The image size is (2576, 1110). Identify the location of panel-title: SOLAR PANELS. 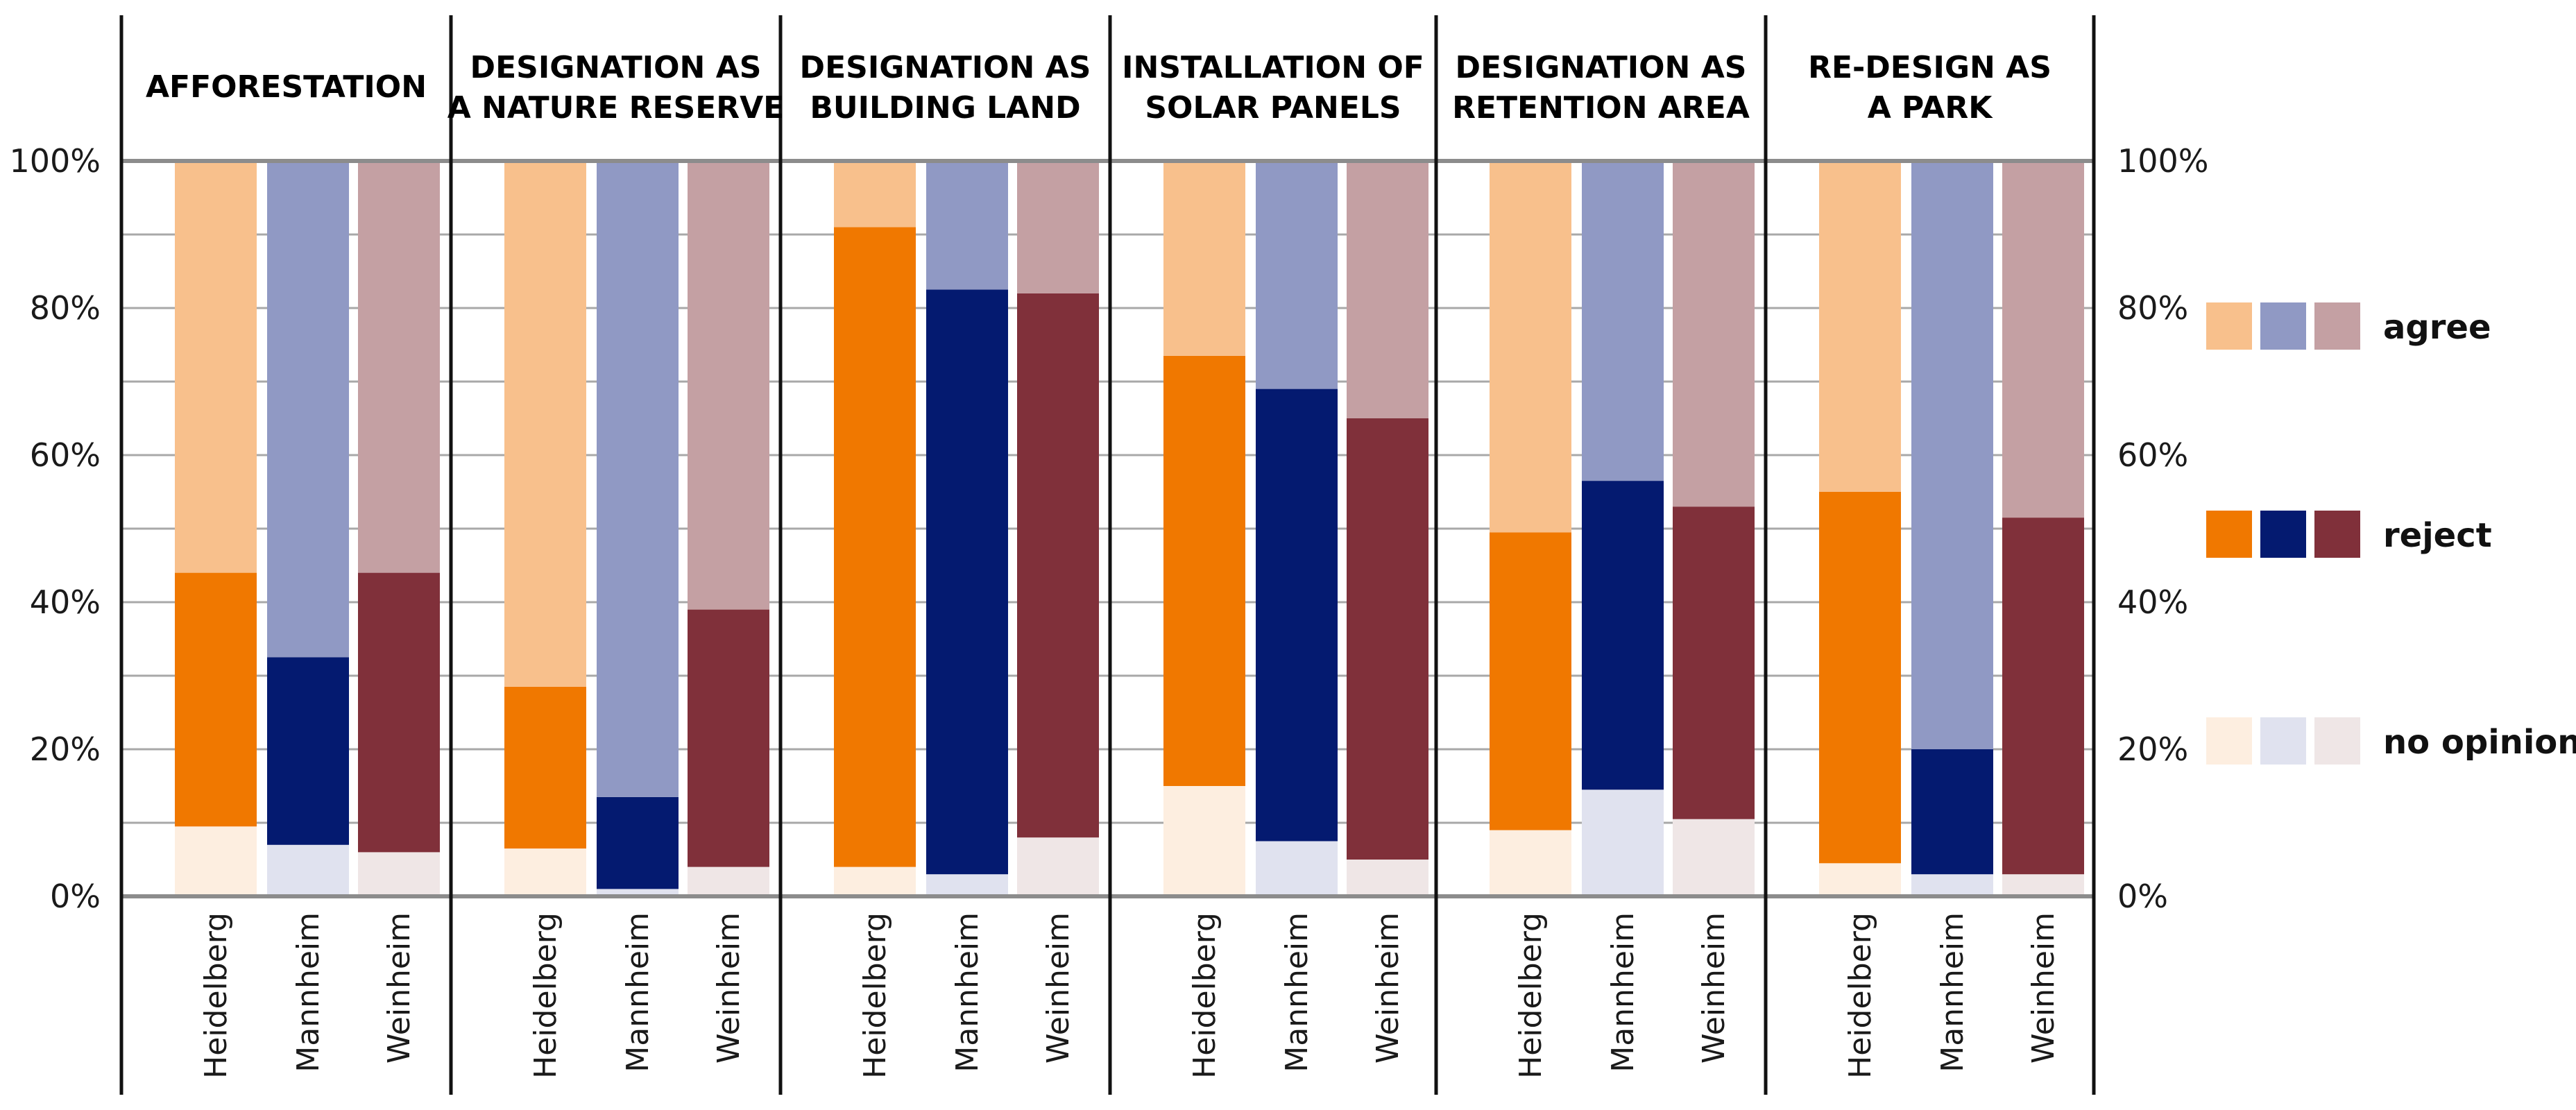
(1273, 108).